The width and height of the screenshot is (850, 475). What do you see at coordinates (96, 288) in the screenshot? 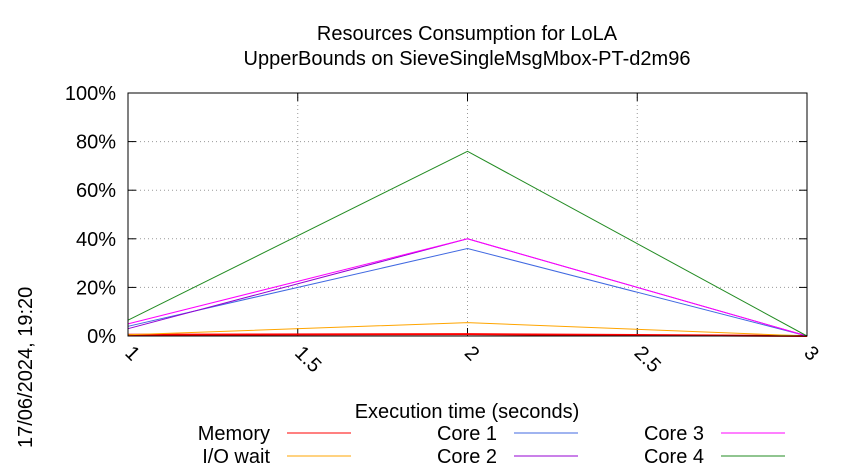
I see `y-tick-label: 20%` at bounding box center [96, 288].